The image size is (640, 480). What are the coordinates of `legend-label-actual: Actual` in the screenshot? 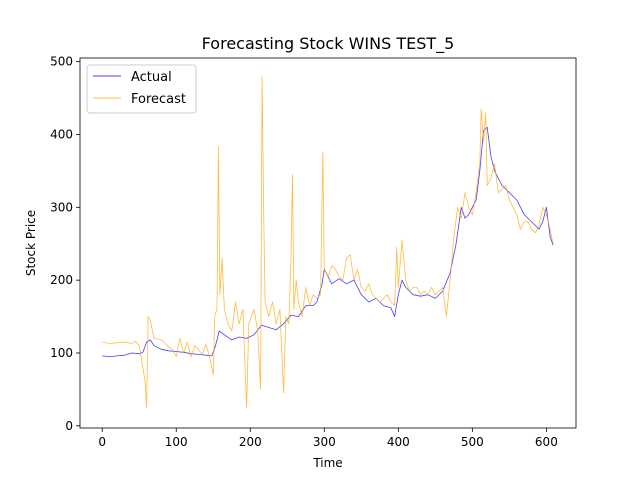 It's located at (151, 77).